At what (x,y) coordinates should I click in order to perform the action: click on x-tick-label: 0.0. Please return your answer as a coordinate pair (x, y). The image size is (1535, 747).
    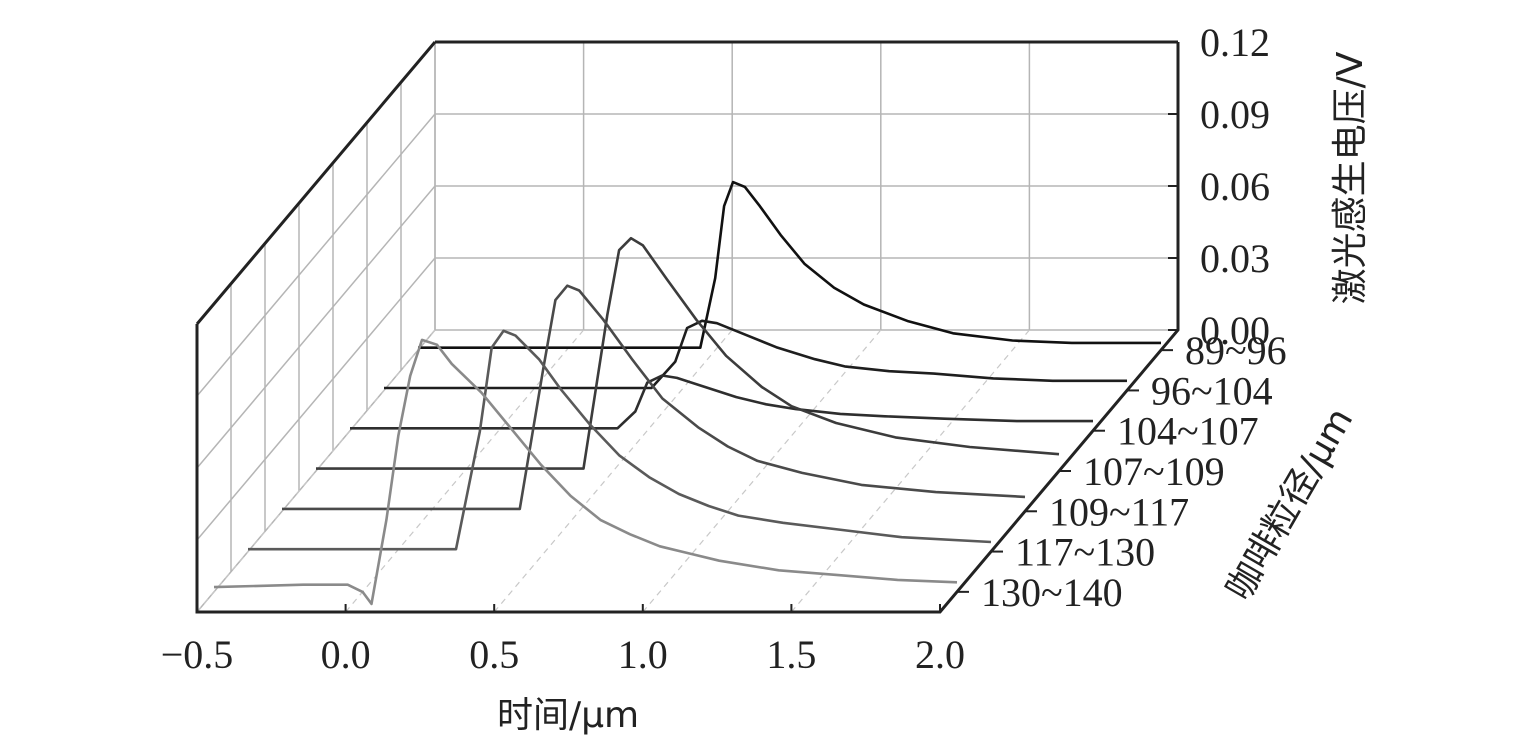
    Looking at the image, I should click on (346, 654).